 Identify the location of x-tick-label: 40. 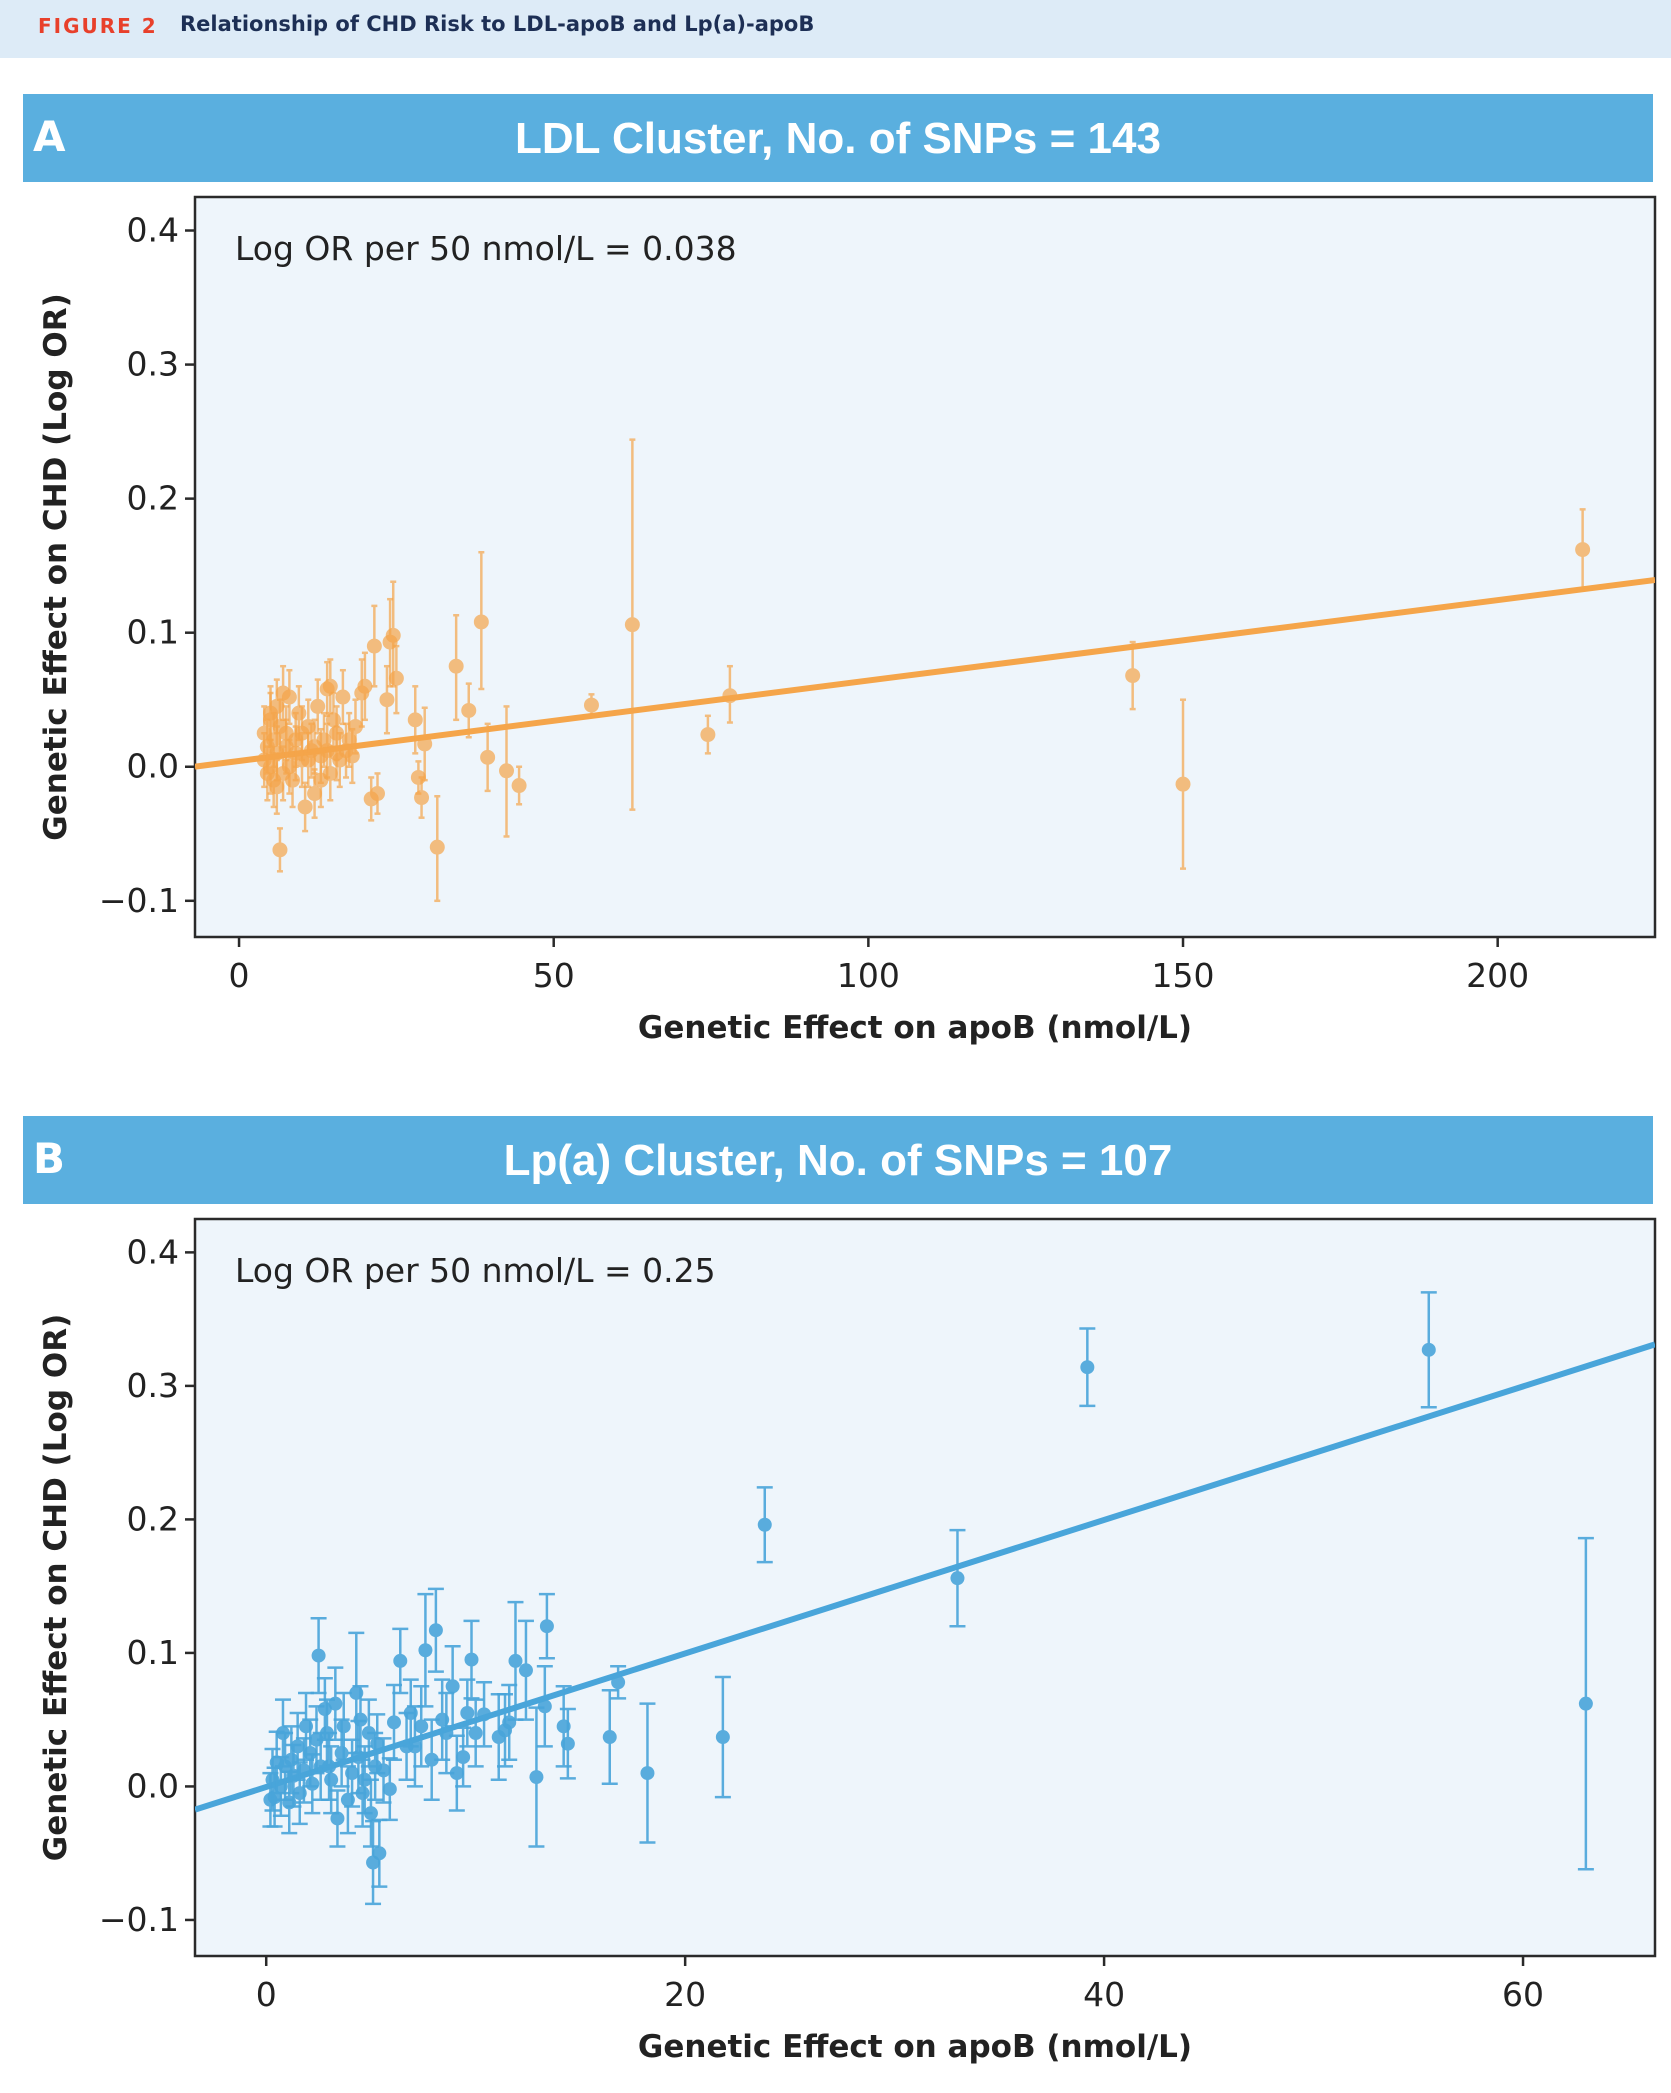
(1104, 1994).